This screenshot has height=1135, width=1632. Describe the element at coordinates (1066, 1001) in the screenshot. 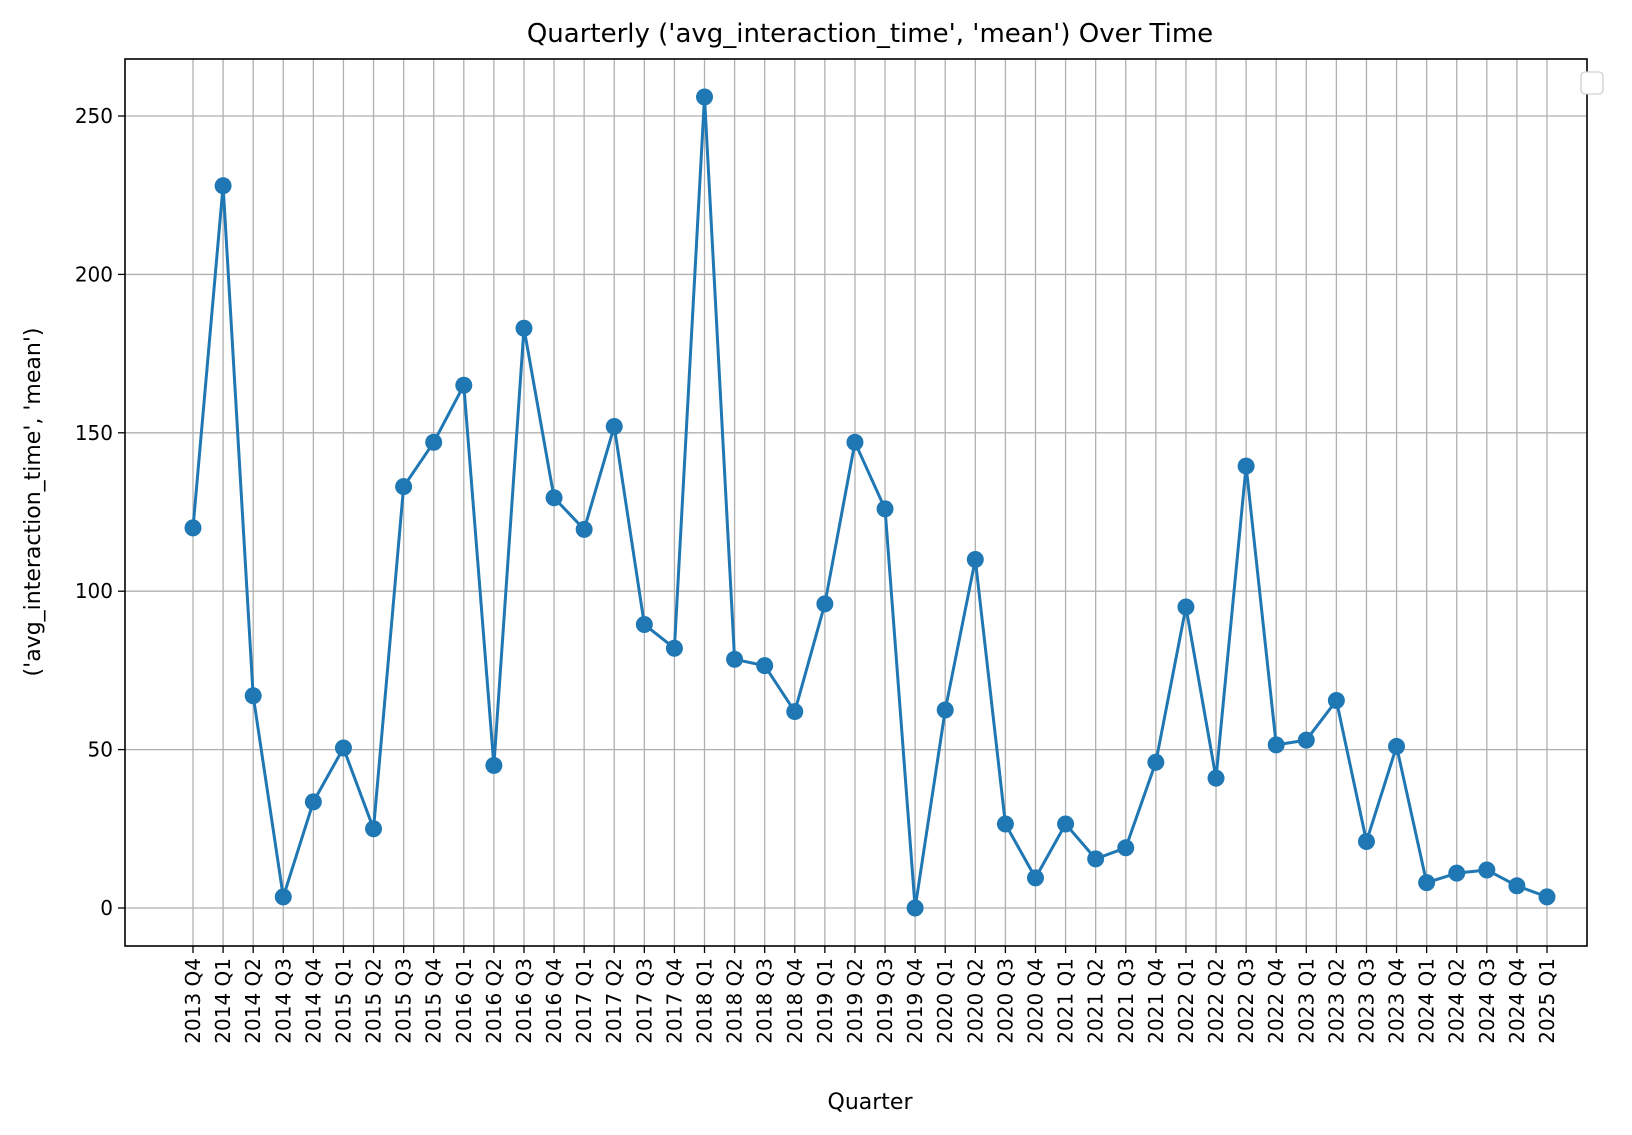

I see `x-tick-label: 2021 Q1` at that location.